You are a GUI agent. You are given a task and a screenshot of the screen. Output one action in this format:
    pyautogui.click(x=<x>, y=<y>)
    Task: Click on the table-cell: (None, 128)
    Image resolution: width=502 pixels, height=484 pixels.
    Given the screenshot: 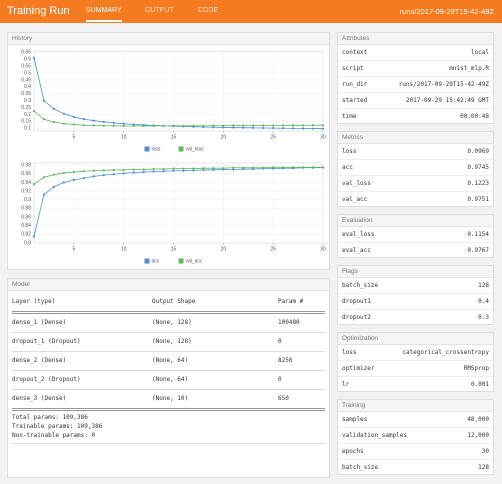 What is the action you would take?
    pyautogui.click(x=172, y=322)
    